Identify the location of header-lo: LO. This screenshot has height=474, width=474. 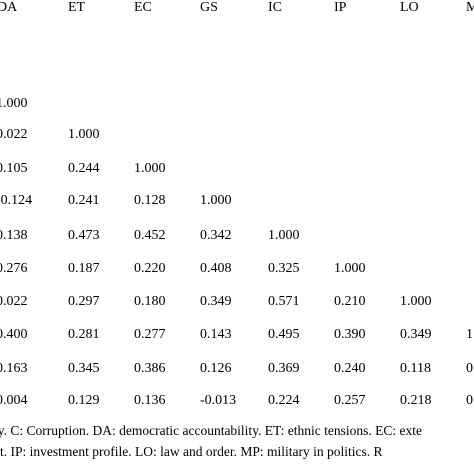
(409, 7).